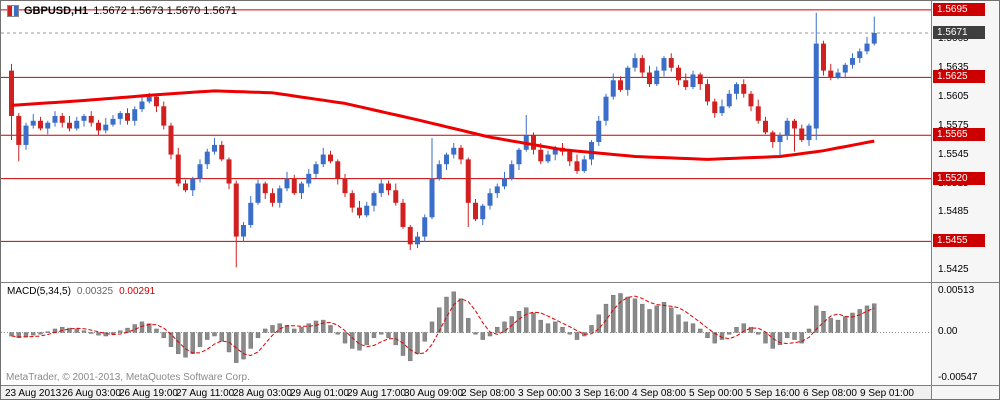 The height and width of the screenshot is (400, 1000). What do you see at coordinates (56, 11) in the screenshot?
I see `symbol-name: GBPUSD,H1` at bounding box center [56, 11].